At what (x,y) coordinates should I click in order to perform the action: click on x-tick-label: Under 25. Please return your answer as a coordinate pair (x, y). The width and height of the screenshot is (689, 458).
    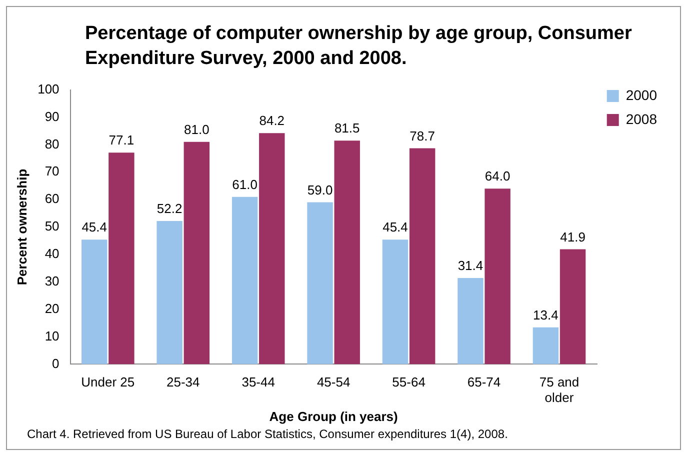
    Looking at the image, I should click on (108, 382).